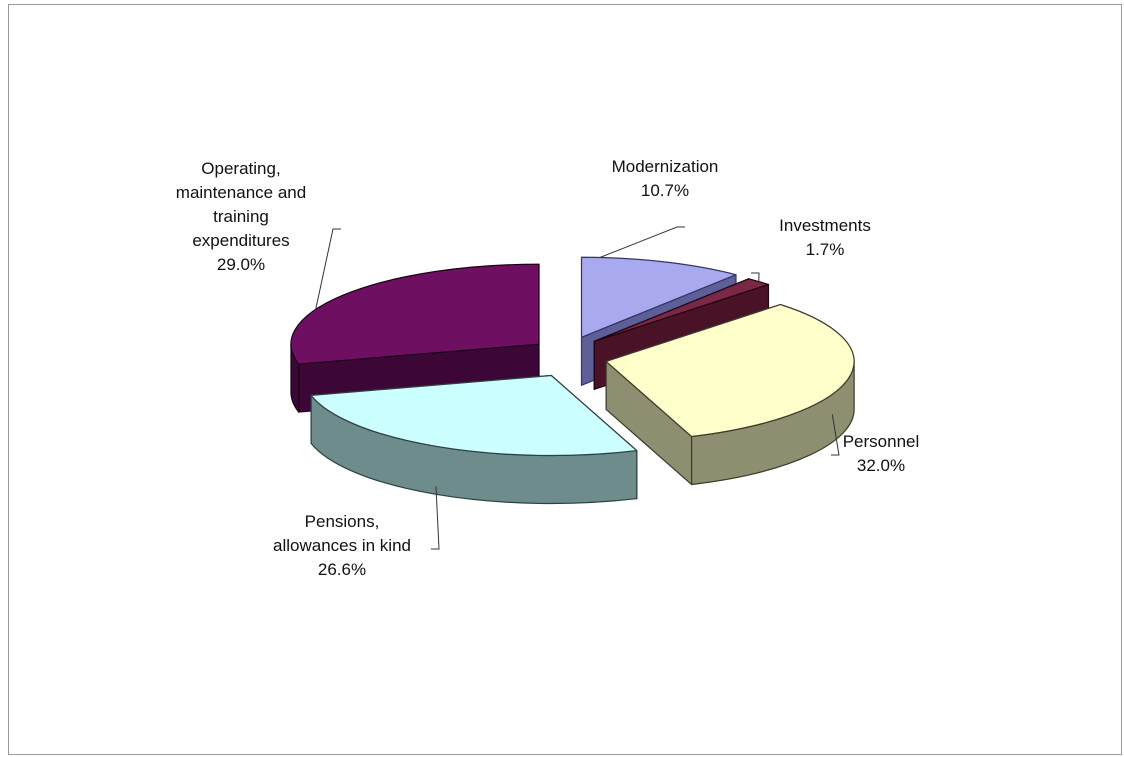 This screenshot has height=757, width=1124. Describe the element at coordinates (665, 179) in the screenshot. I see `slice-label-modernization: Modernization 10.7%` at that location.